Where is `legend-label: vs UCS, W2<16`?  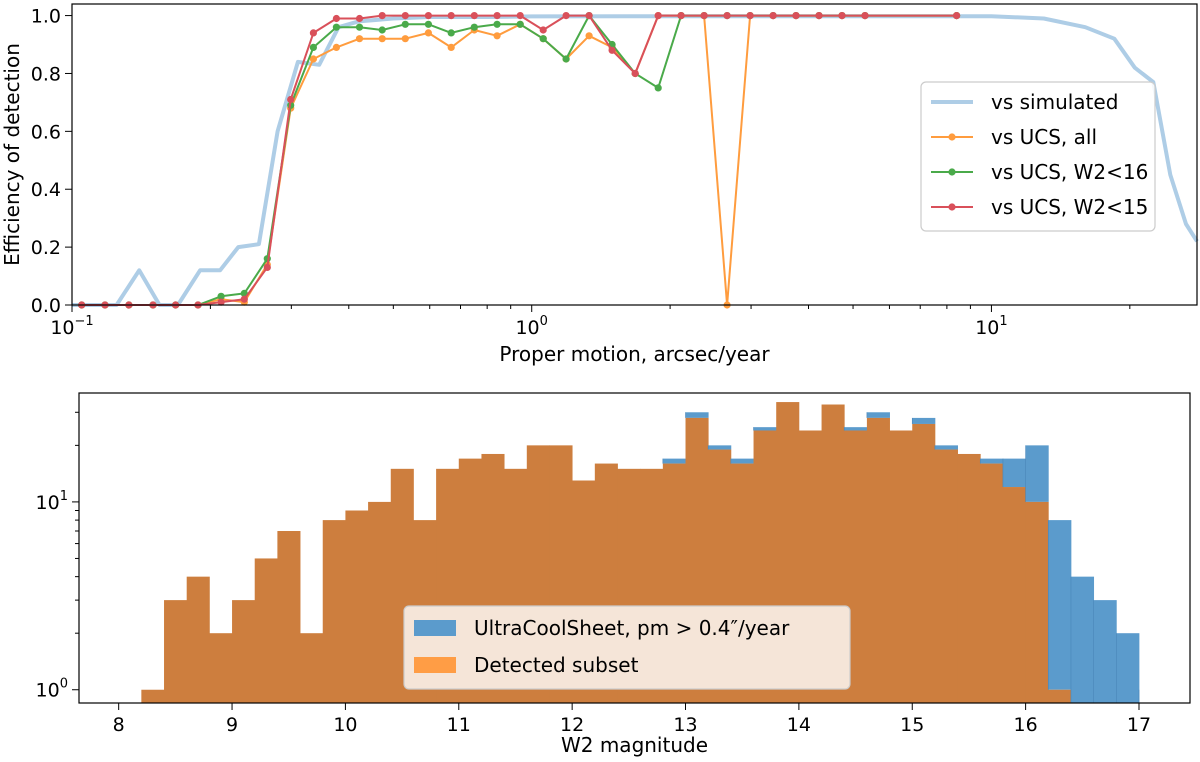 legend-label: vs UCS, W2<16 is located at coordinates (1069, 172).